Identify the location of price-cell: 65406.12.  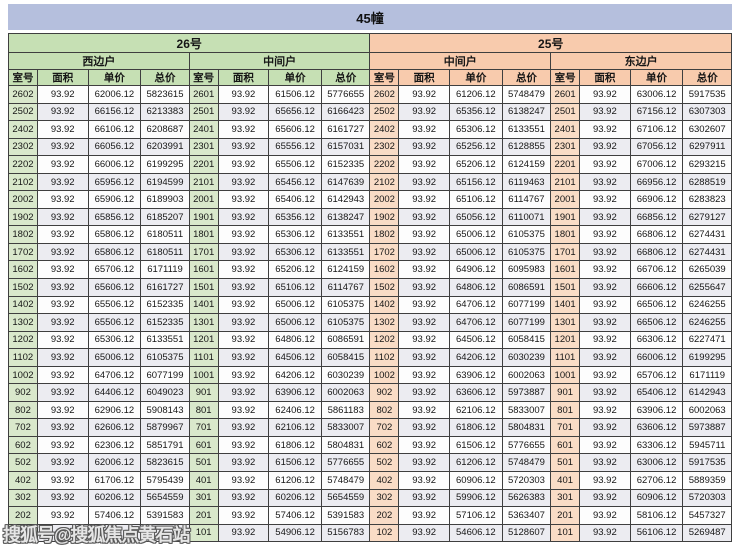
(656, 392).